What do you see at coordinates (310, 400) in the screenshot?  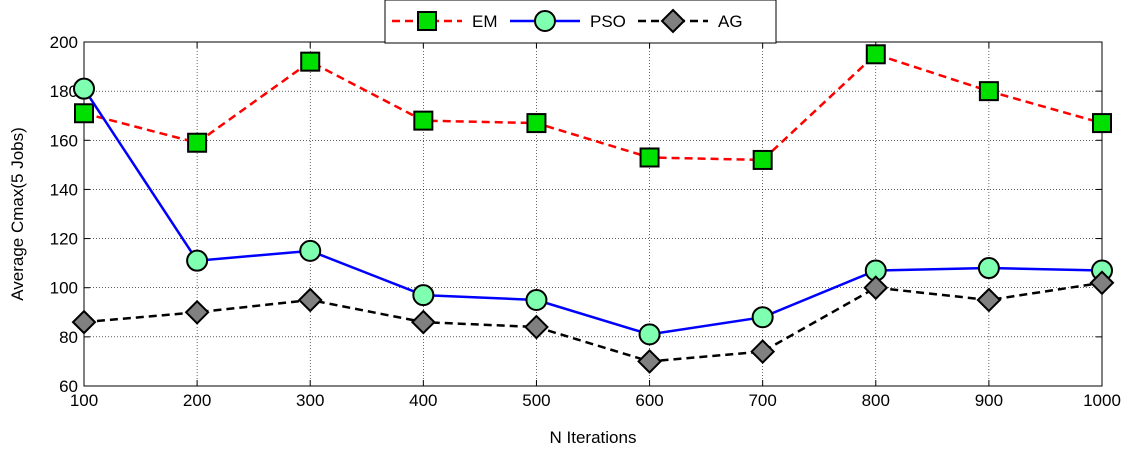 I see `x-tick-label: 300` at bounding box center [310, 400].